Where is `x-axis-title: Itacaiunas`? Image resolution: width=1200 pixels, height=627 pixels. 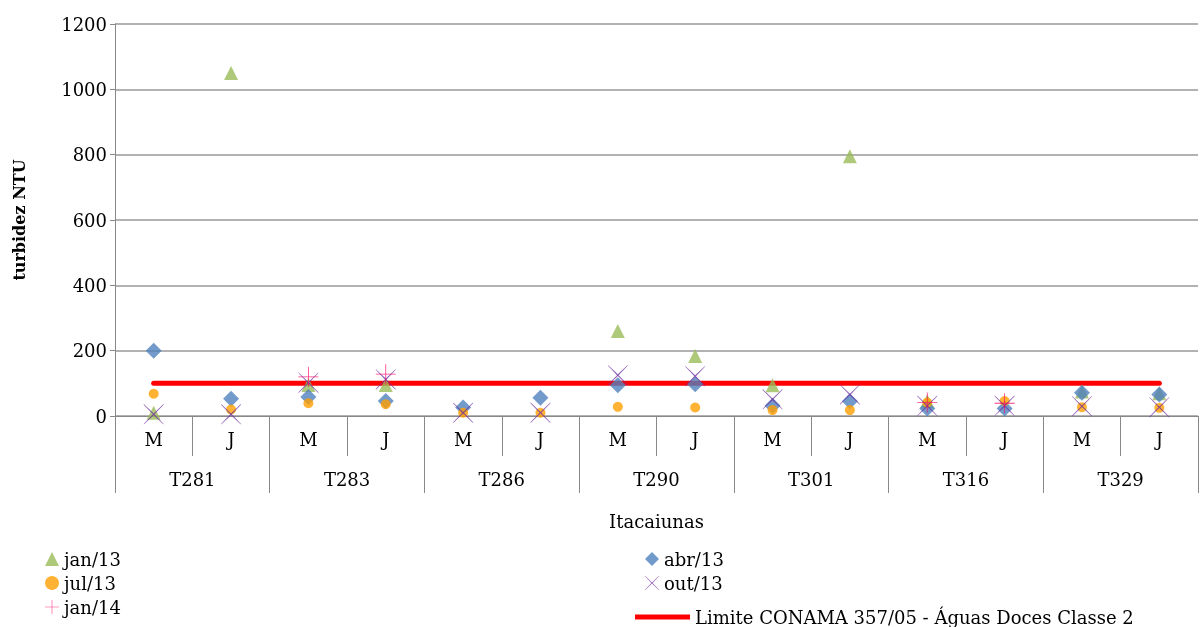 x-axis-title: Itacaiunas is located at coordinates (656, 521).